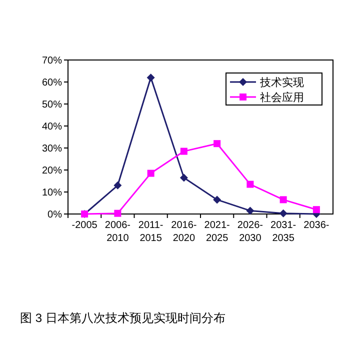 This screenshot has height=341, width=350. What do you see at coordinates (151, 232) in the screenshot?
I see `x-tick-label: 2011-2015` at bounding box center [151, 232].